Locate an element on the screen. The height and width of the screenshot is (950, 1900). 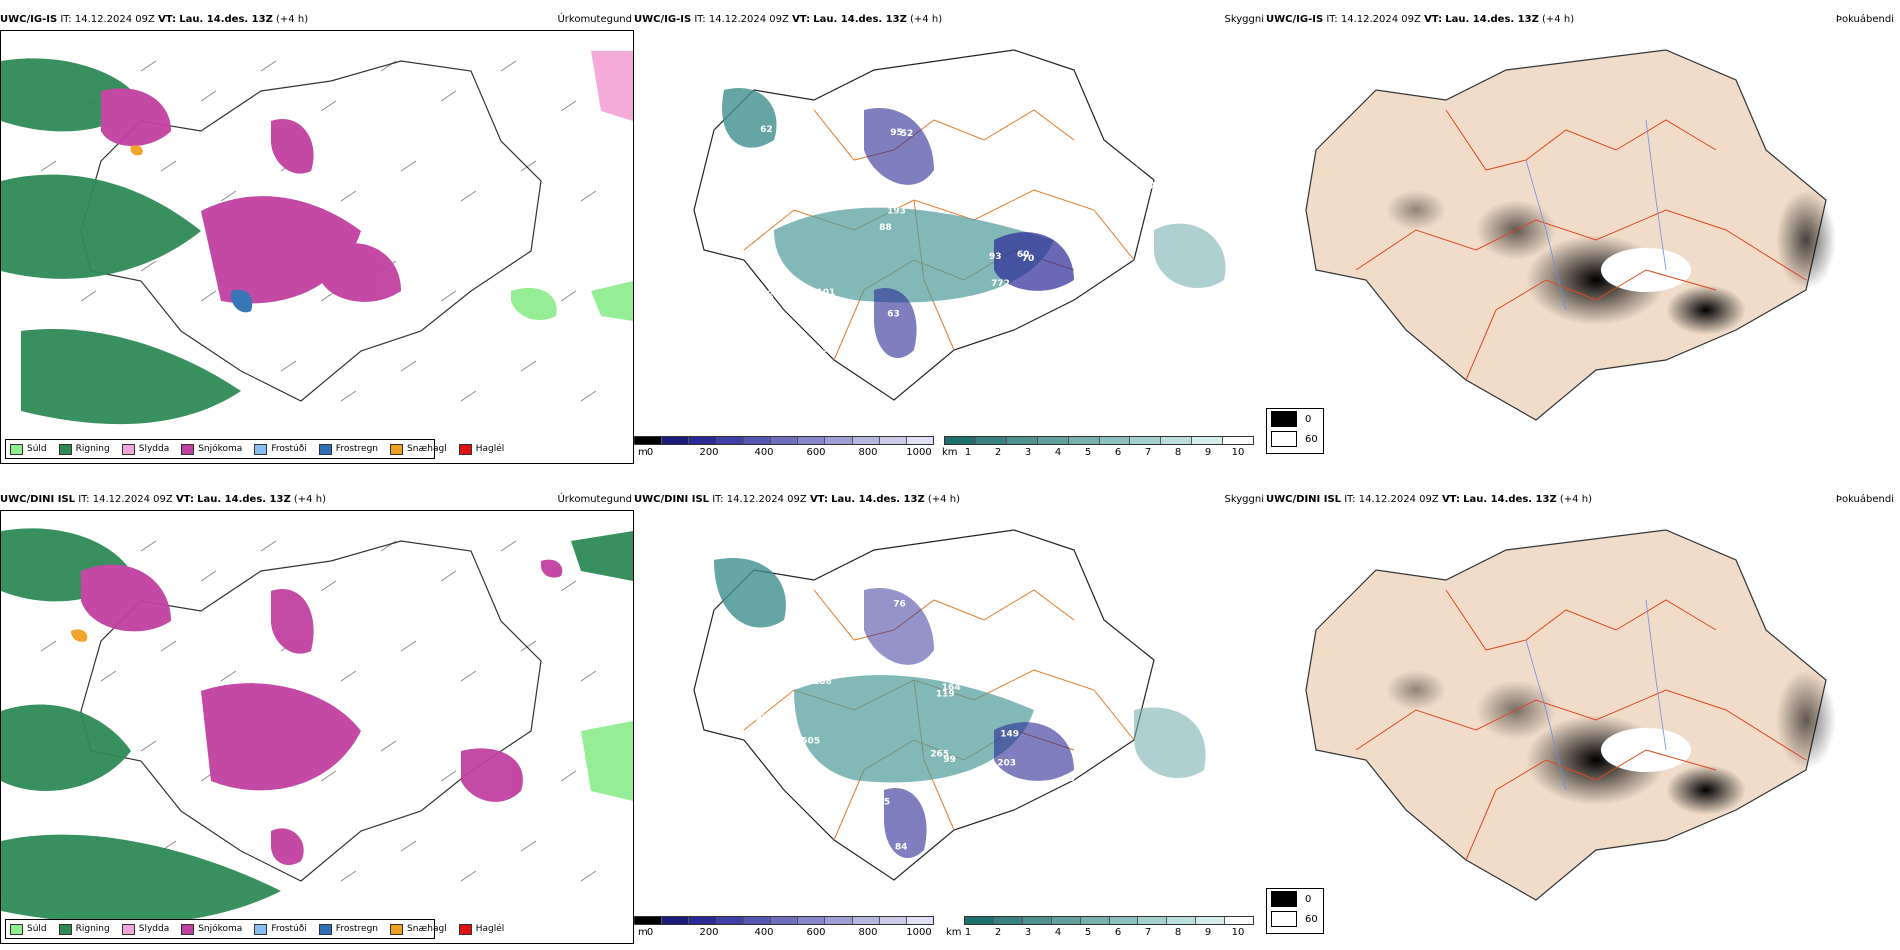
iceland-land is located at coordinates (1566, 715).